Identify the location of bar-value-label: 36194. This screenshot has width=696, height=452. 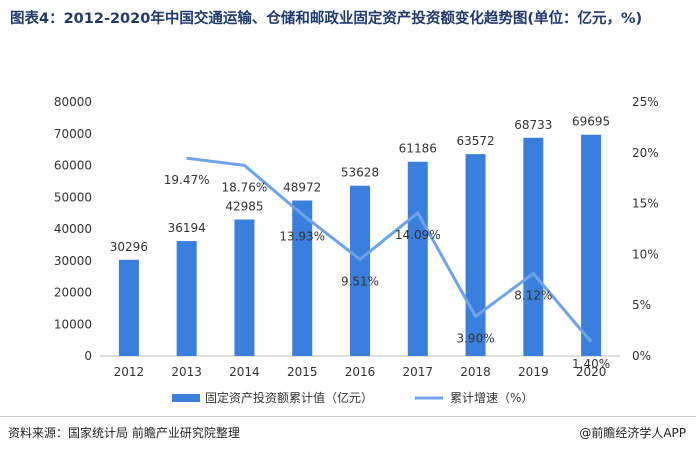
(187, 228).